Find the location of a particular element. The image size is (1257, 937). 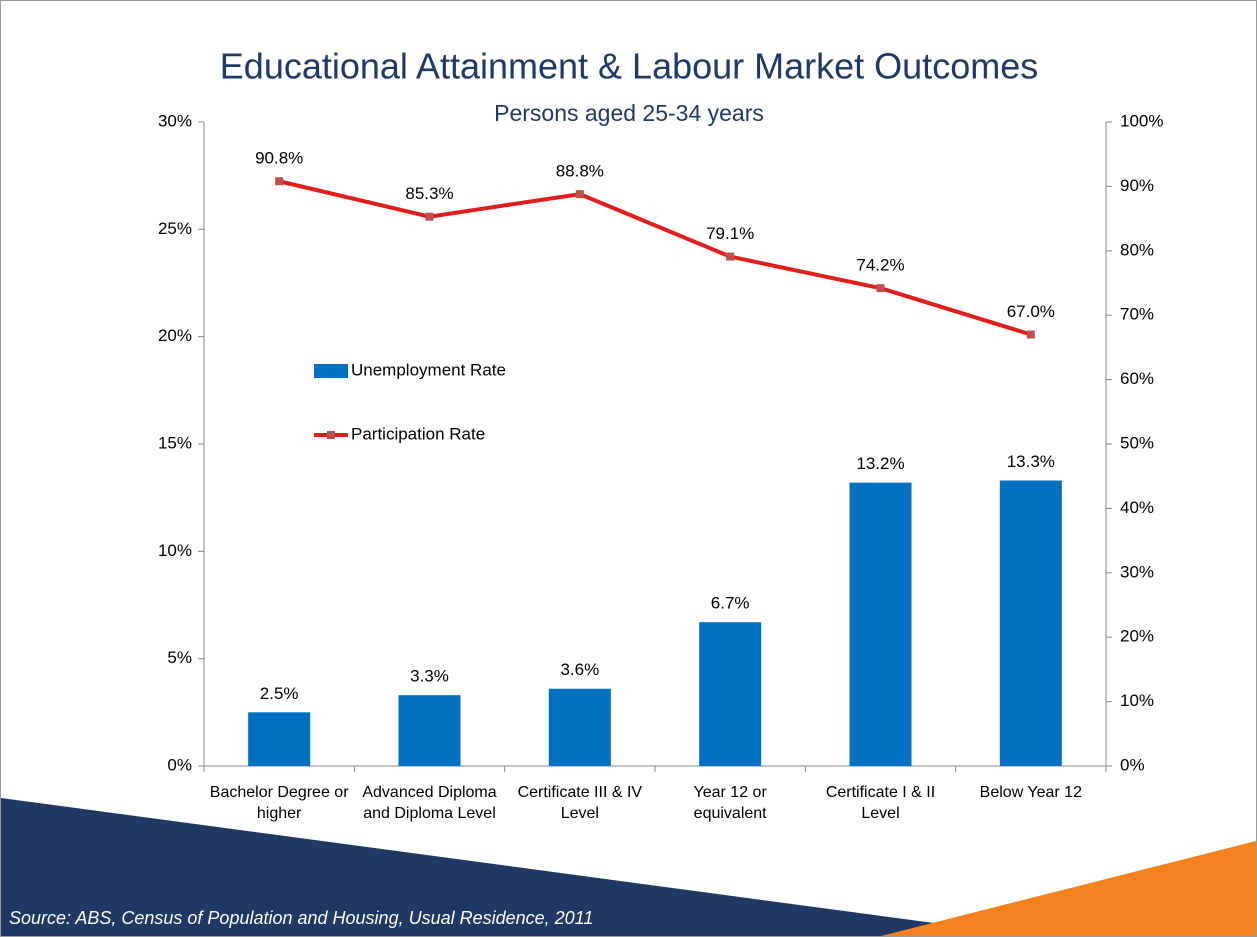

data-label: 74.2% is located at coordinates (880, 265).